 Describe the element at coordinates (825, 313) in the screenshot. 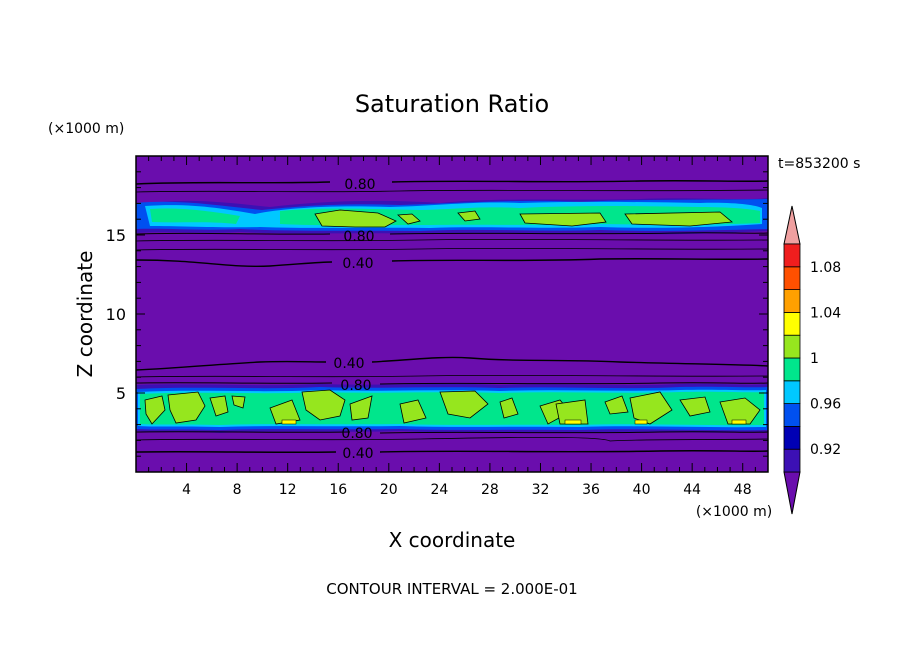

I see `colorbar-label: 1.04` at that location.